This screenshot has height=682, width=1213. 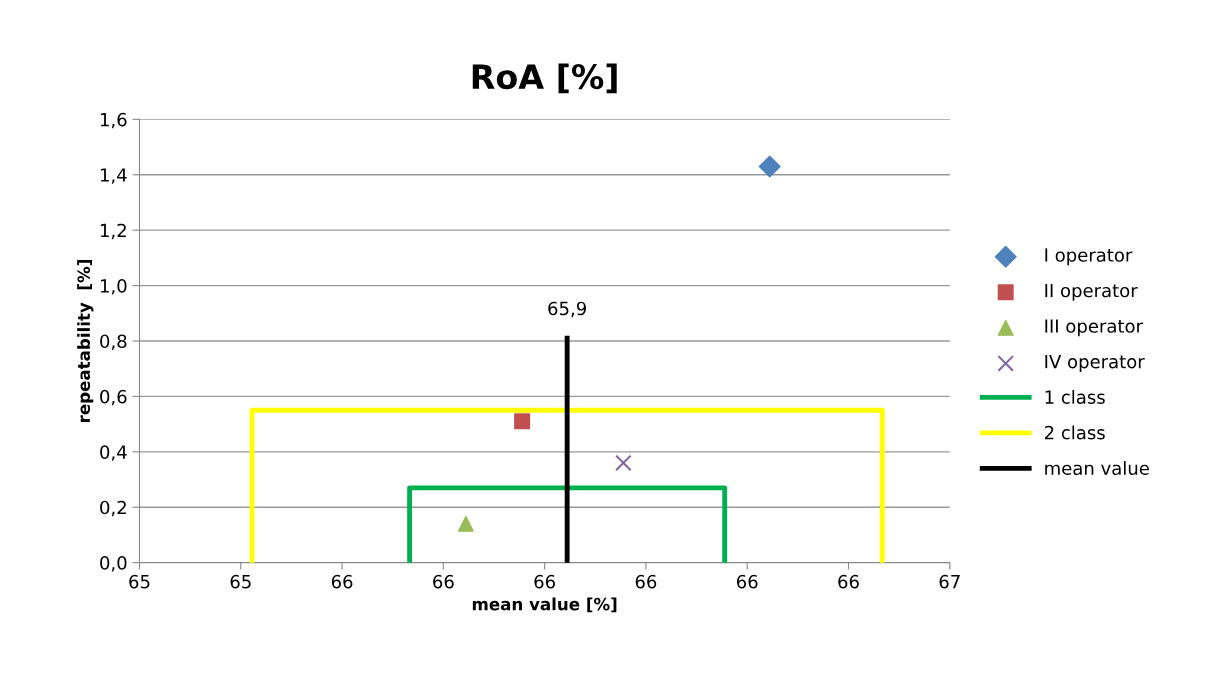 What do you see at coordinates (113, 176) in the screenshot?
I see `y-tick-label: 1,4` at bounding box center [113, 176].